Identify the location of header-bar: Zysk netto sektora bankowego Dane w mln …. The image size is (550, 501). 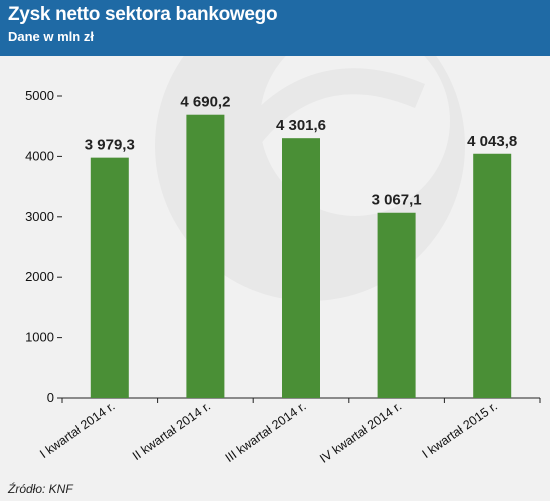
(275, 28).